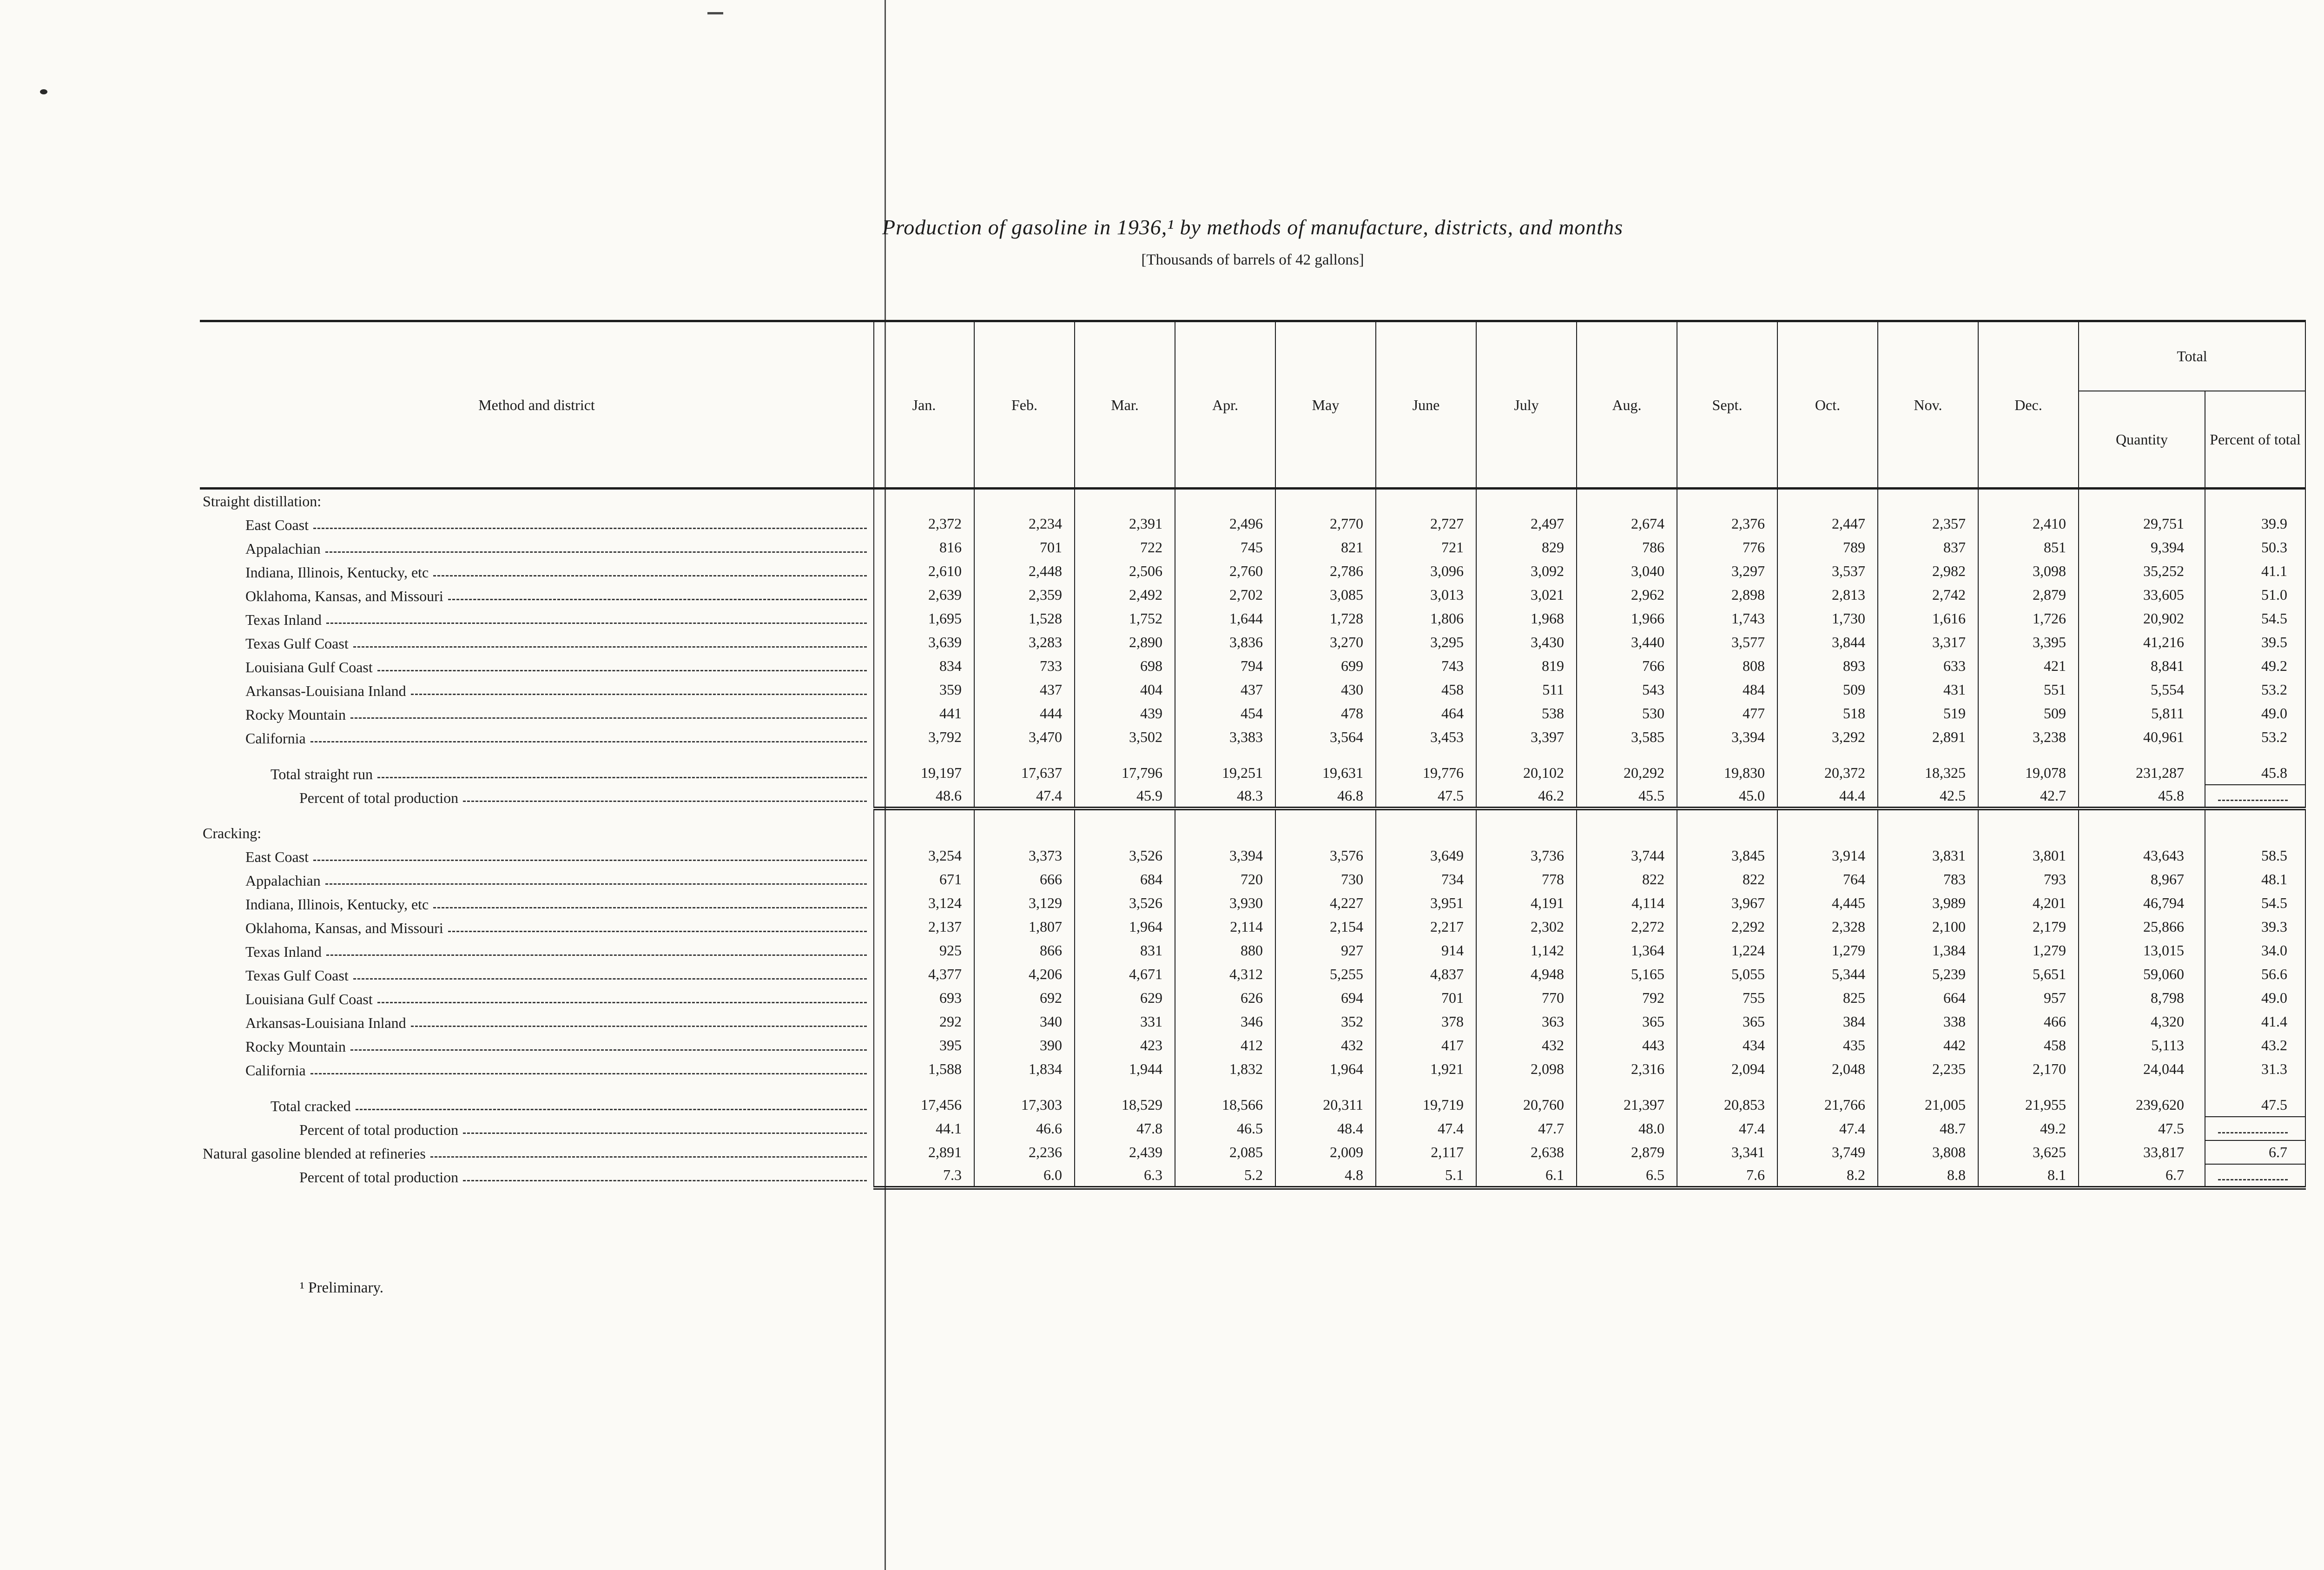 The width and height of the screenshot is (2324, 1570). I want to click on month-value-cell: 4,191, so click(1526, 903).